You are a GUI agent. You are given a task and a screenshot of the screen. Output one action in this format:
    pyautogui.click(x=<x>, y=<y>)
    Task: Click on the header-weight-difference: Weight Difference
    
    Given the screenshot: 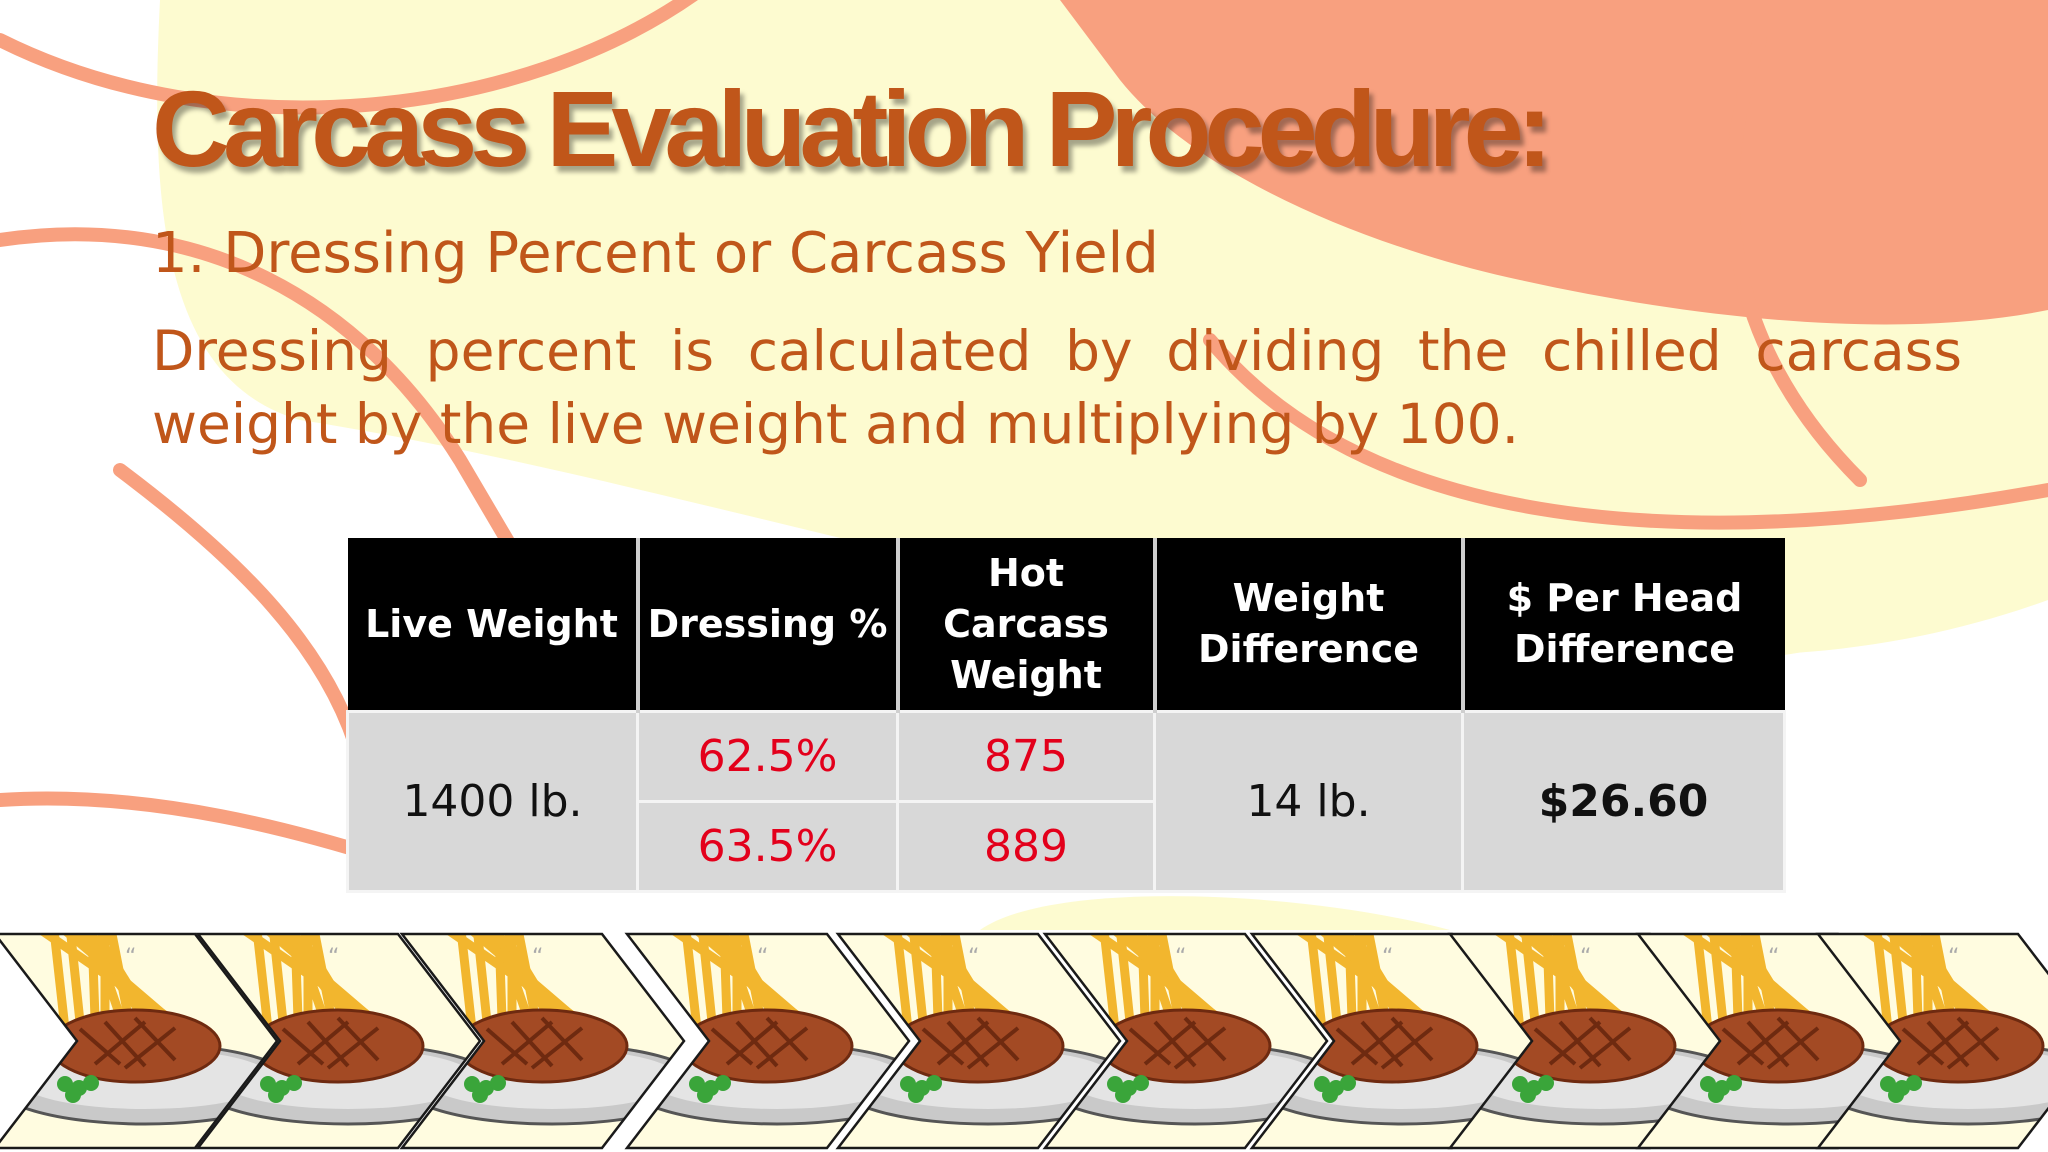 What is the action you would take?
    pyautogui.click(x=1307, y=625)
    